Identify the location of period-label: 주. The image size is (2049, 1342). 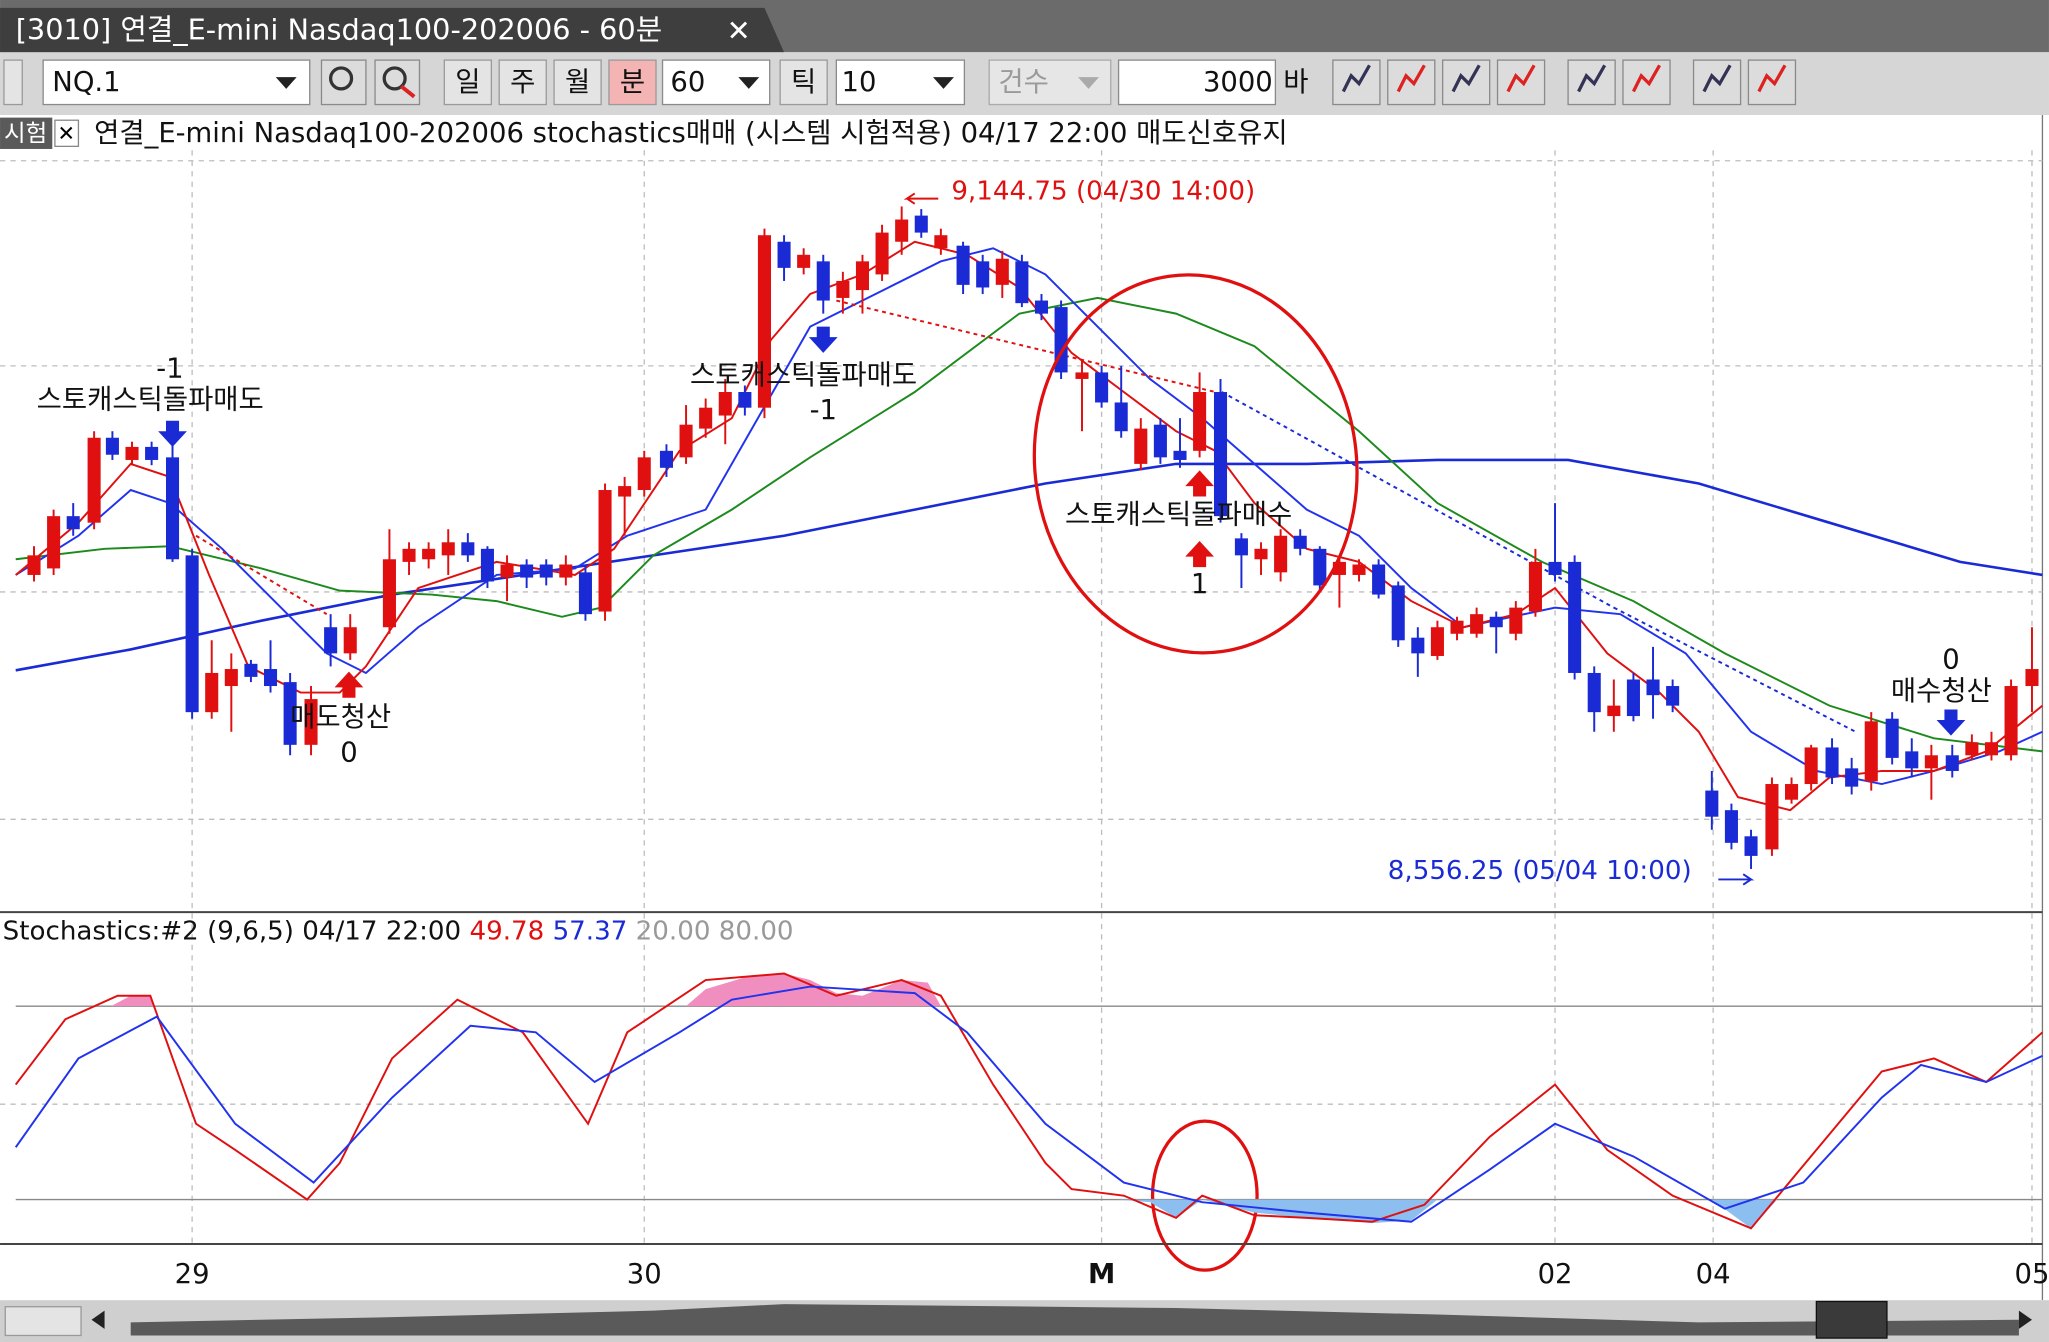
(522, 82).